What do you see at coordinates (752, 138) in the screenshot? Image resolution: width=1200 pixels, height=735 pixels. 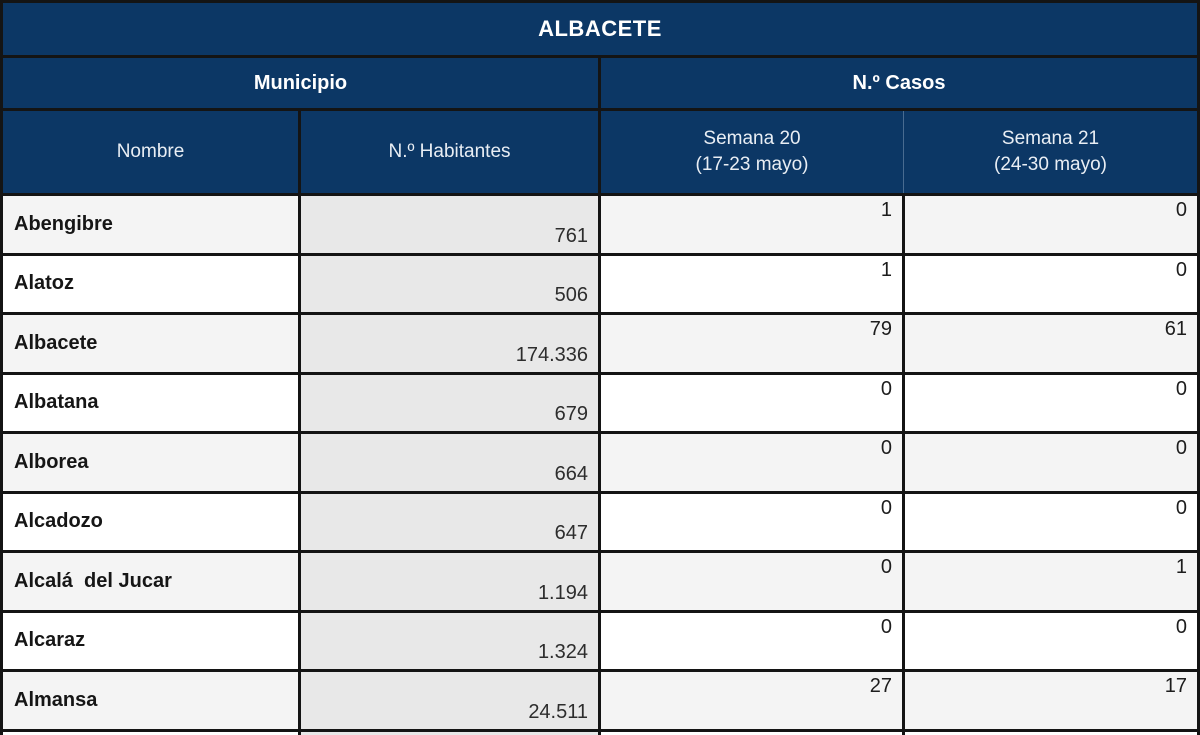 I see `semana-20-label: Semana 20` at bounding box center [752, 138].